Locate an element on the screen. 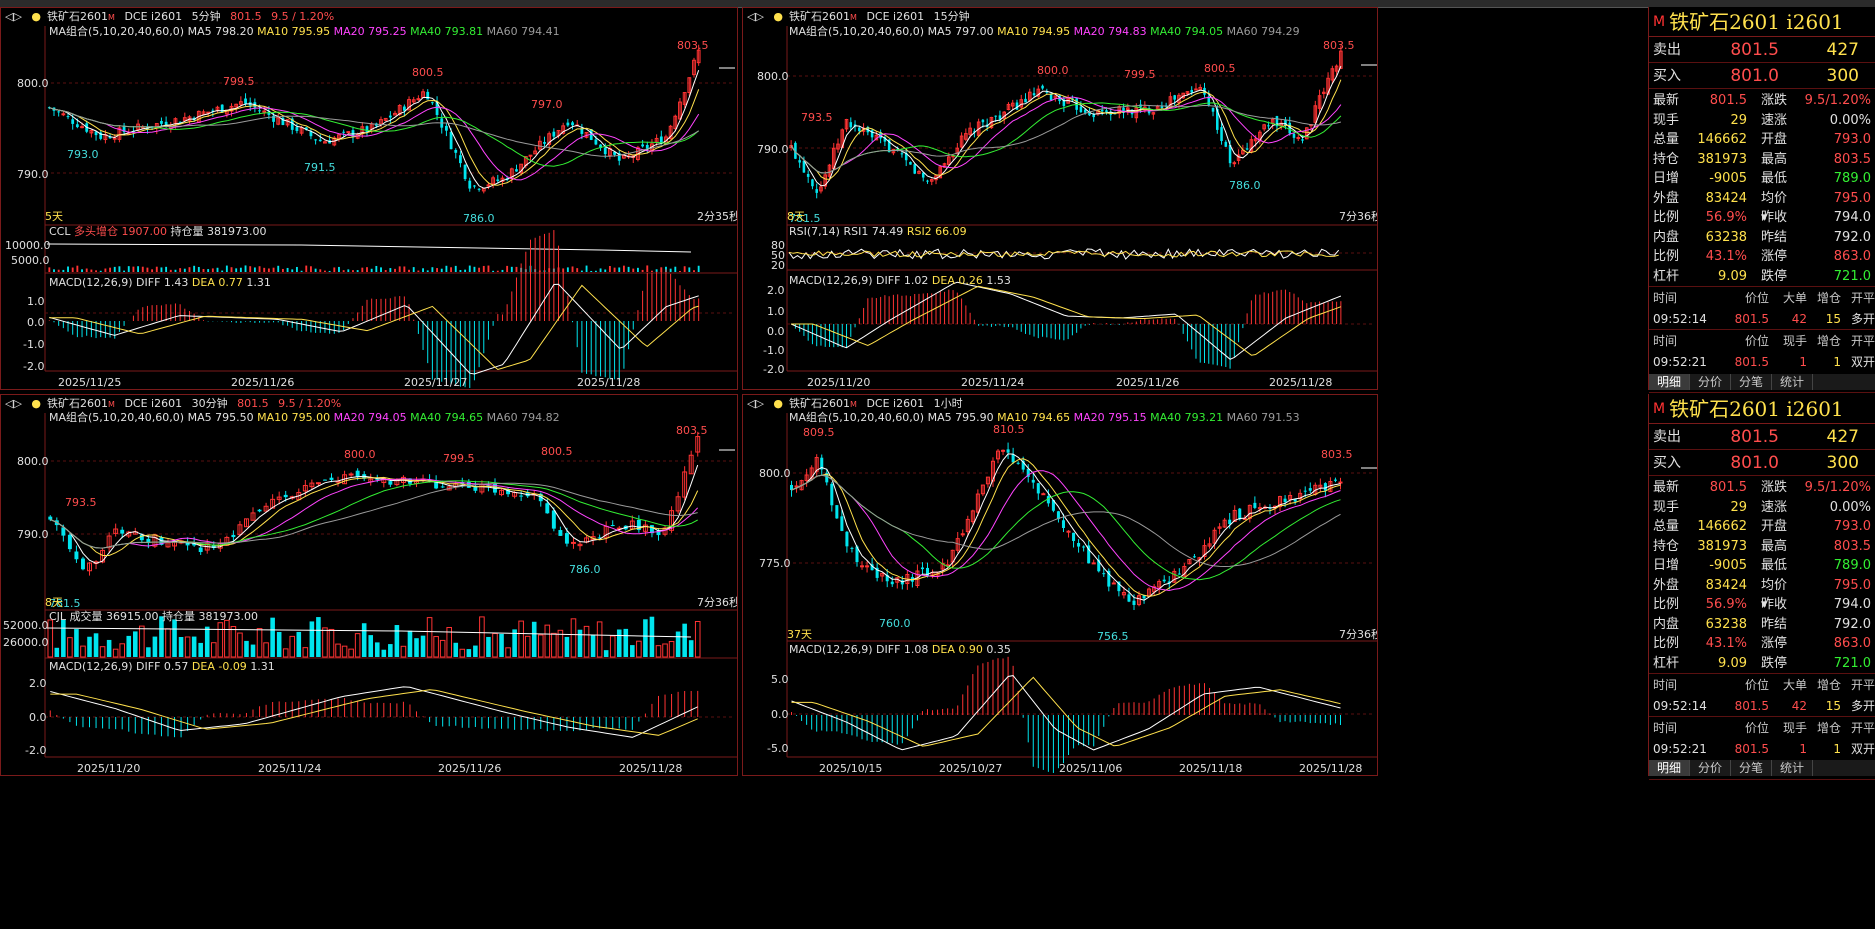 The width and height of the screenshot is (1875, 929). sub-indicator-select: CJL is located at coordinates (58, 616).